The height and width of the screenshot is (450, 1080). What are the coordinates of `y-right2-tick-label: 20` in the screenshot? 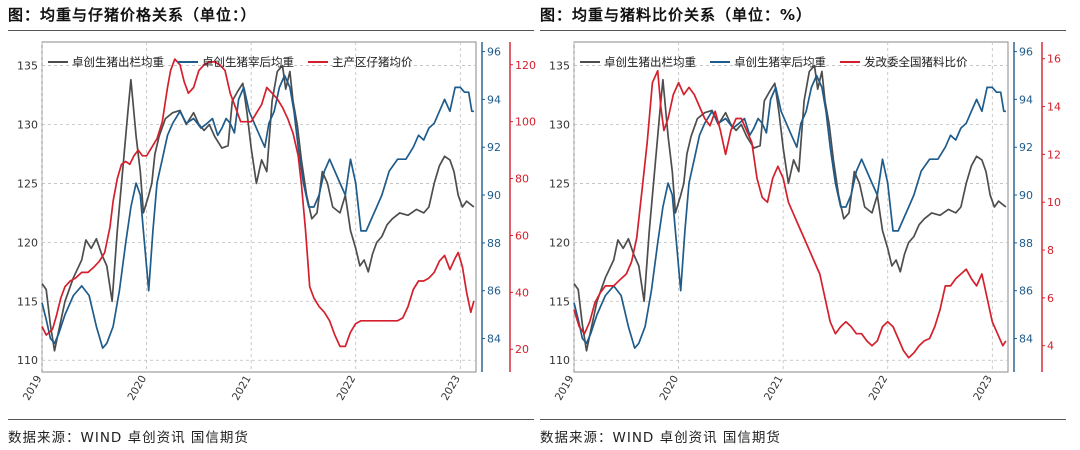 It's located at (522, 349).